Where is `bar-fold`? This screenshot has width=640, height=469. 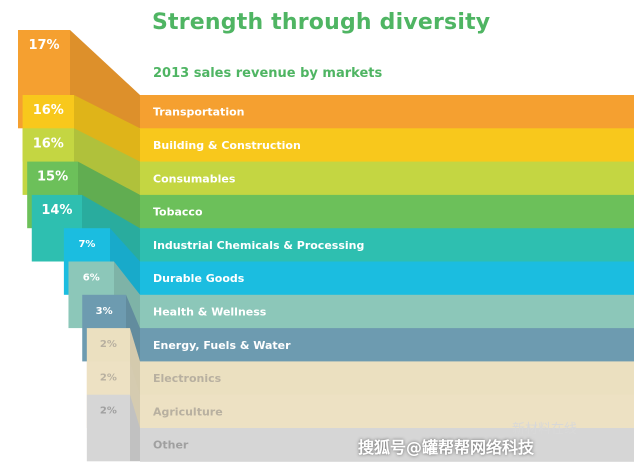 bar-fold is located at coordinates (135, 428).